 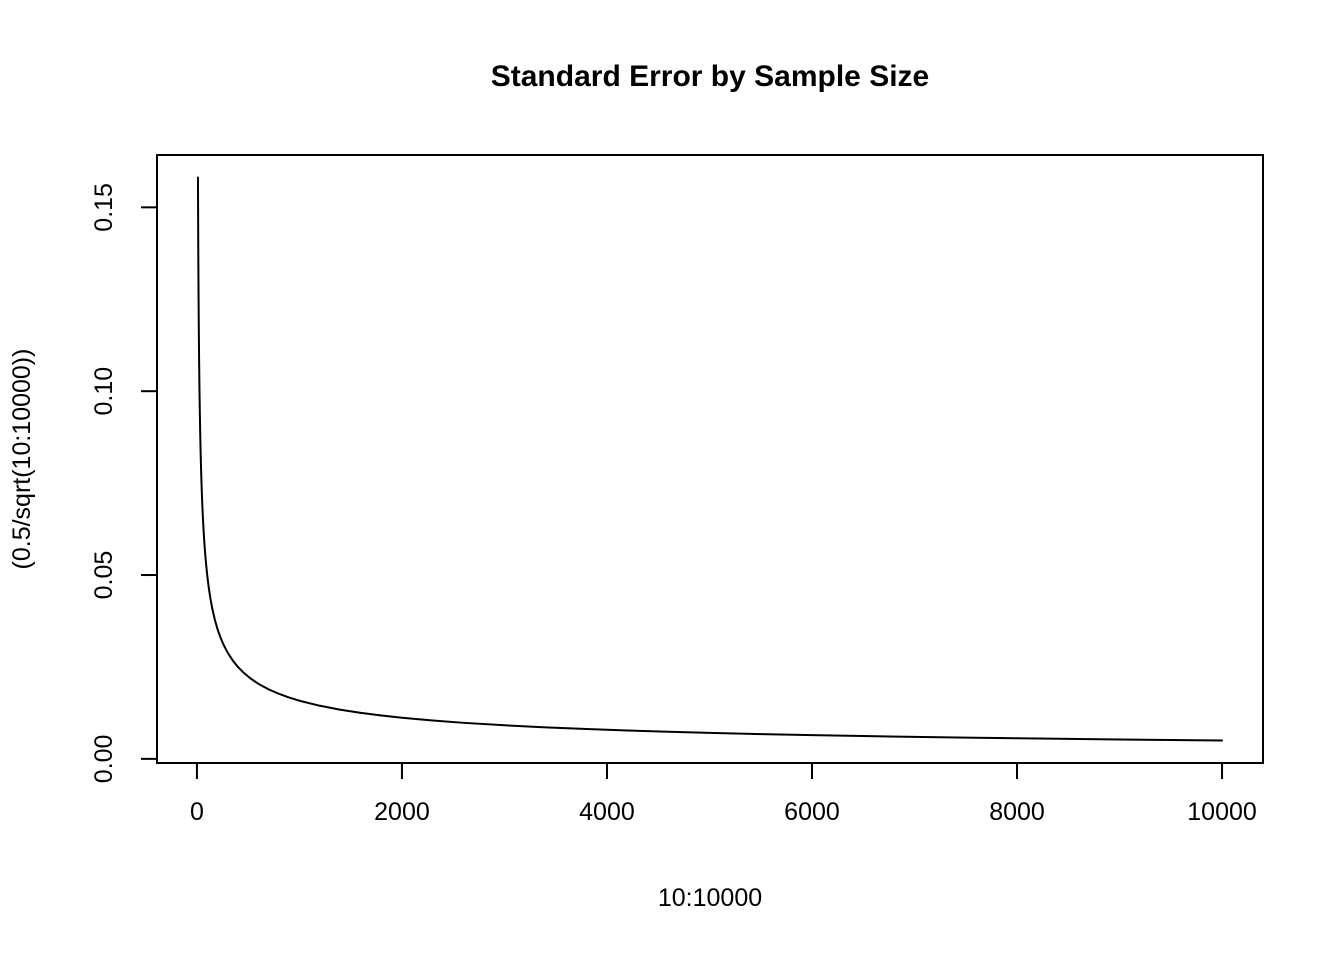 I want to click on y-tick-label: 0.00, so click(x=104, y=759).